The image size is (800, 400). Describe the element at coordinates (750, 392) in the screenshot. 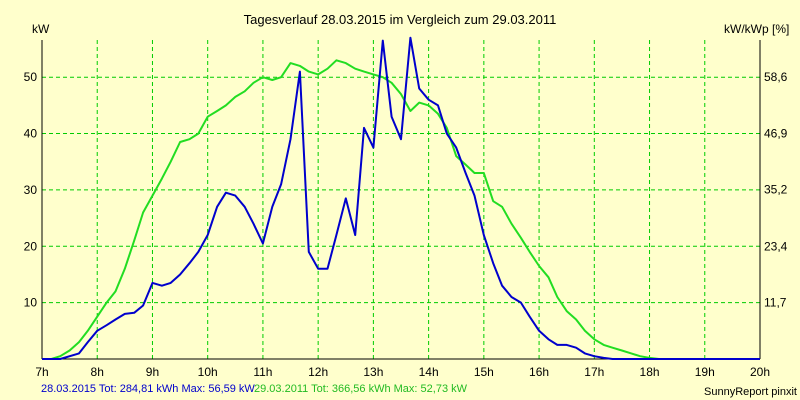

I see `credit-text: SunnyReport pinxit` at that location.